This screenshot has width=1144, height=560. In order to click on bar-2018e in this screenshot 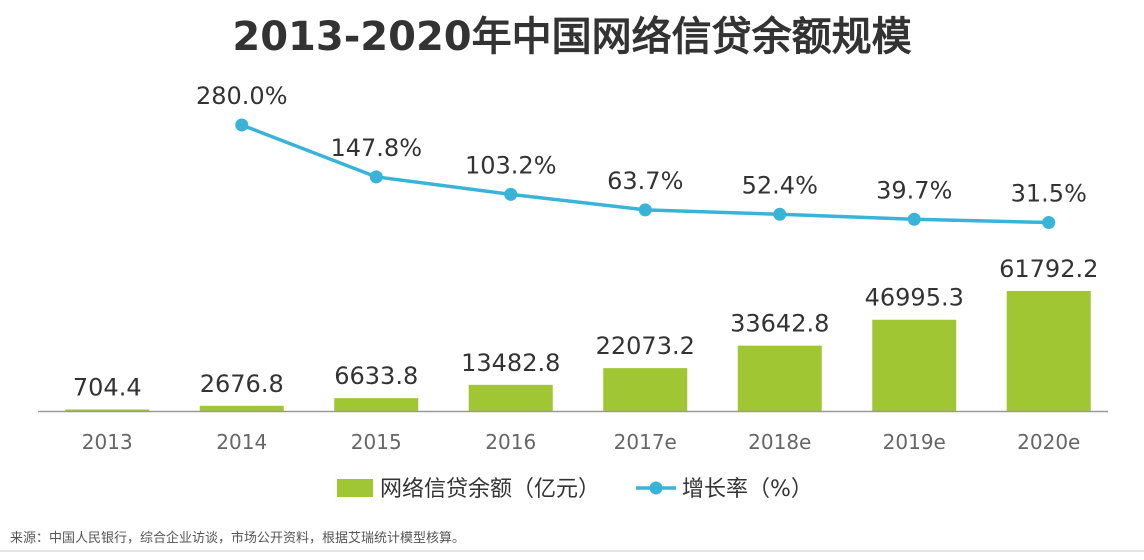, I will do `click(779, 378)`.